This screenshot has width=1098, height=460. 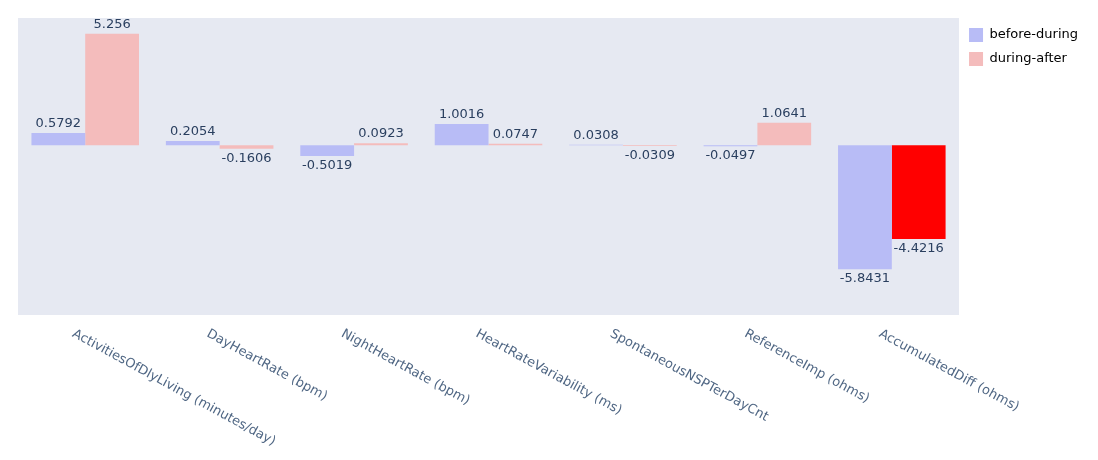 I want to click on legend-label: before-during, so click(x=1033, y=34).